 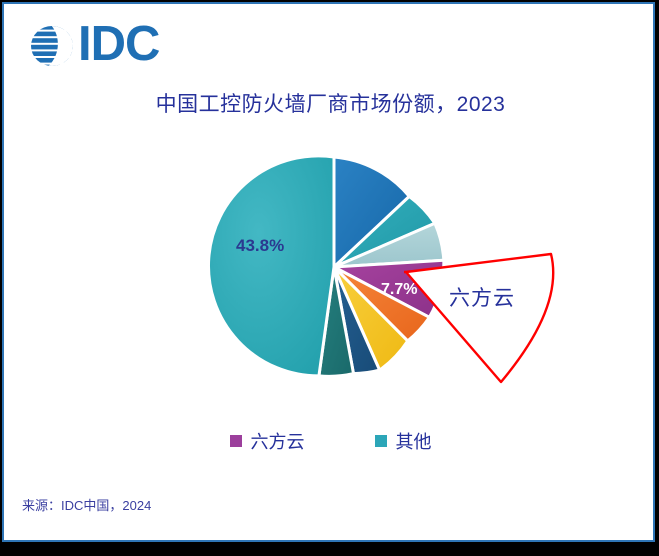 What do you see at coordinates (277, 442) in the screenshot?
I see `legend-label-liufangyun: 六方云` at bounding box center [277, 442].